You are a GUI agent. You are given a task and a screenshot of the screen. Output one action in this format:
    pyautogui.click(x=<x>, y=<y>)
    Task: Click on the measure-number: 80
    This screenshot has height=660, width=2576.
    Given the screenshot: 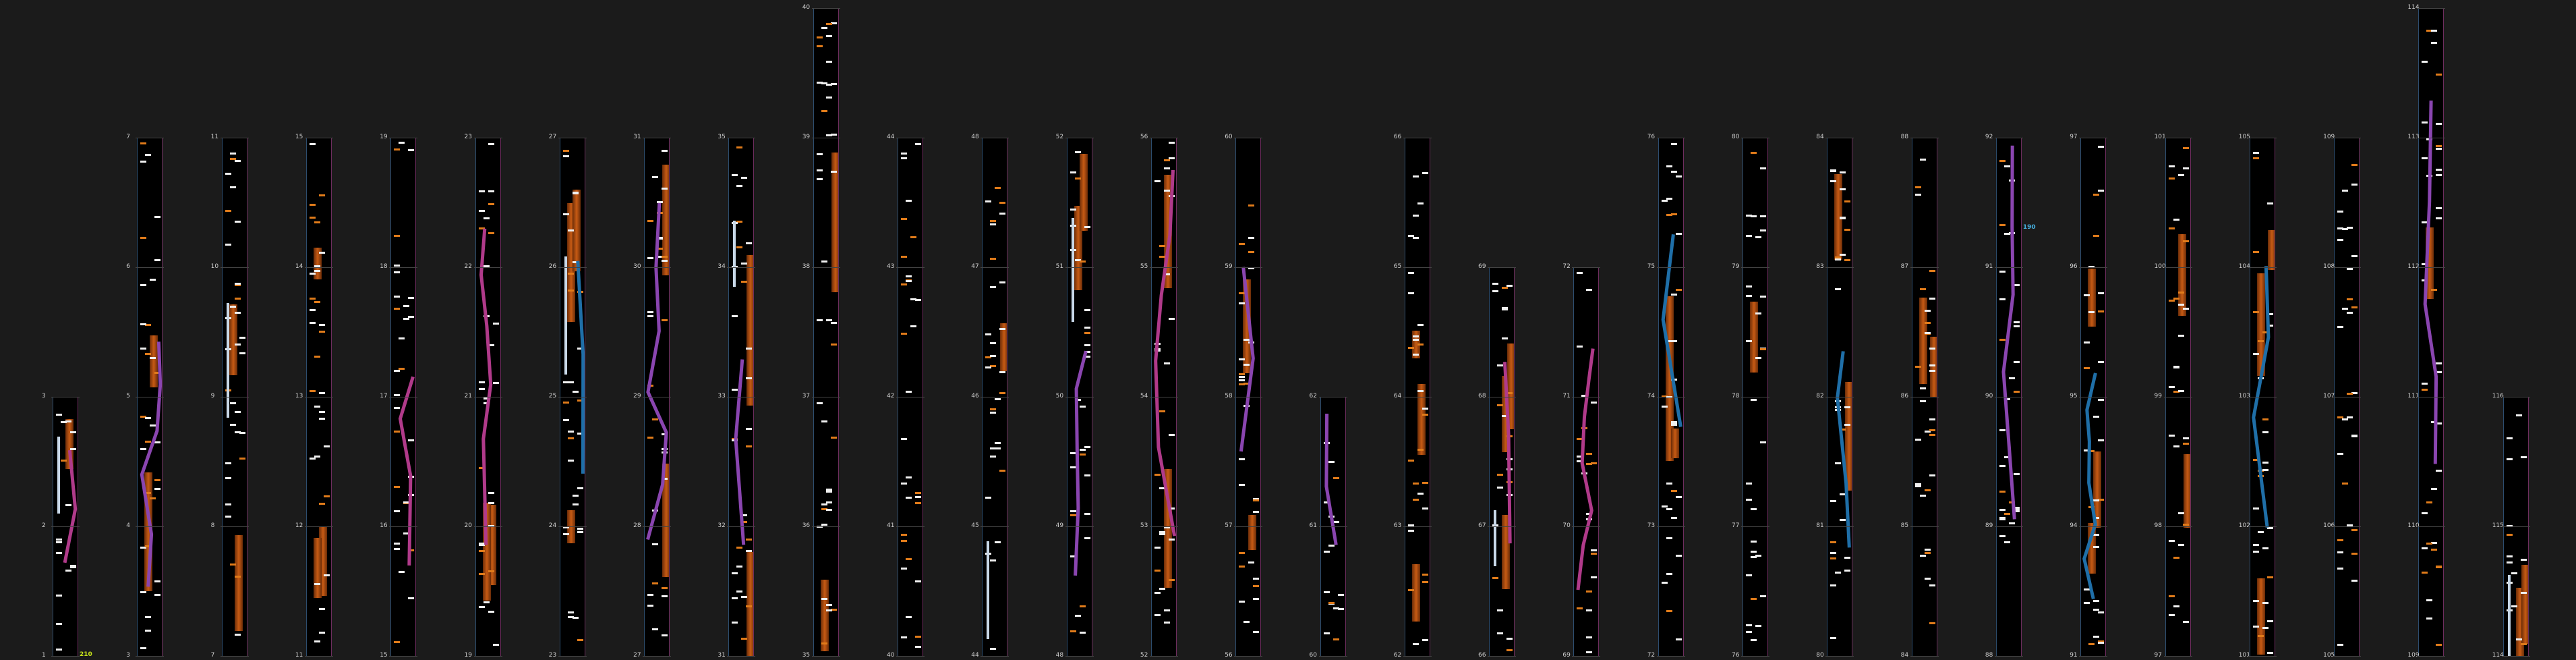 What is the action you would take?
    pyautogui.click(x=1736, y=137)
    